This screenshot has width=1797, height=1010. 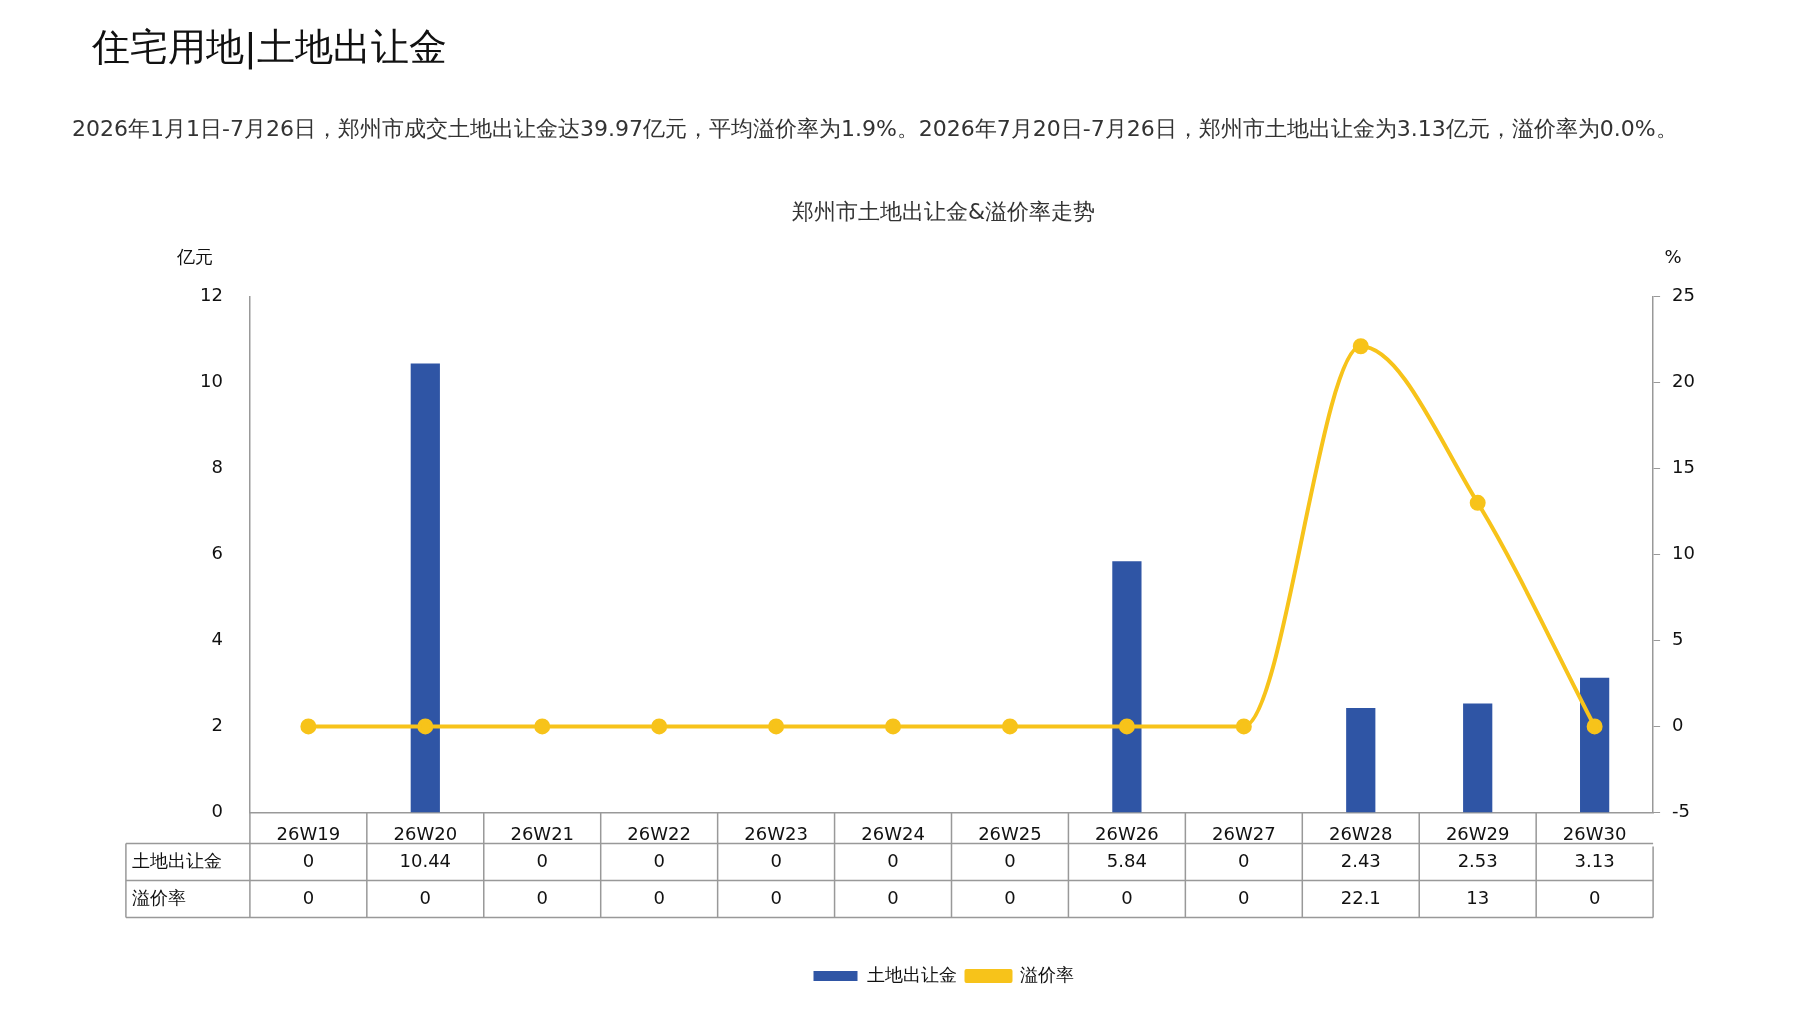 What do you see at coordinates (1477, 860) in the screenshot?
I see `data-label: 2.53` at bounding box center [1477, 860].